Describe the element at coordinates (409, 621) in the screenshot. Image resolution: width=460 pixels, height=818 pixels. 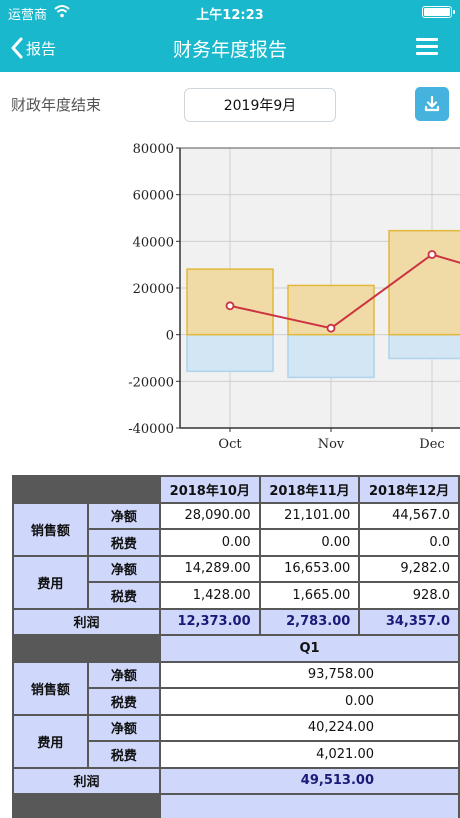
I see `profit-cell: 34,357.0` at that location.